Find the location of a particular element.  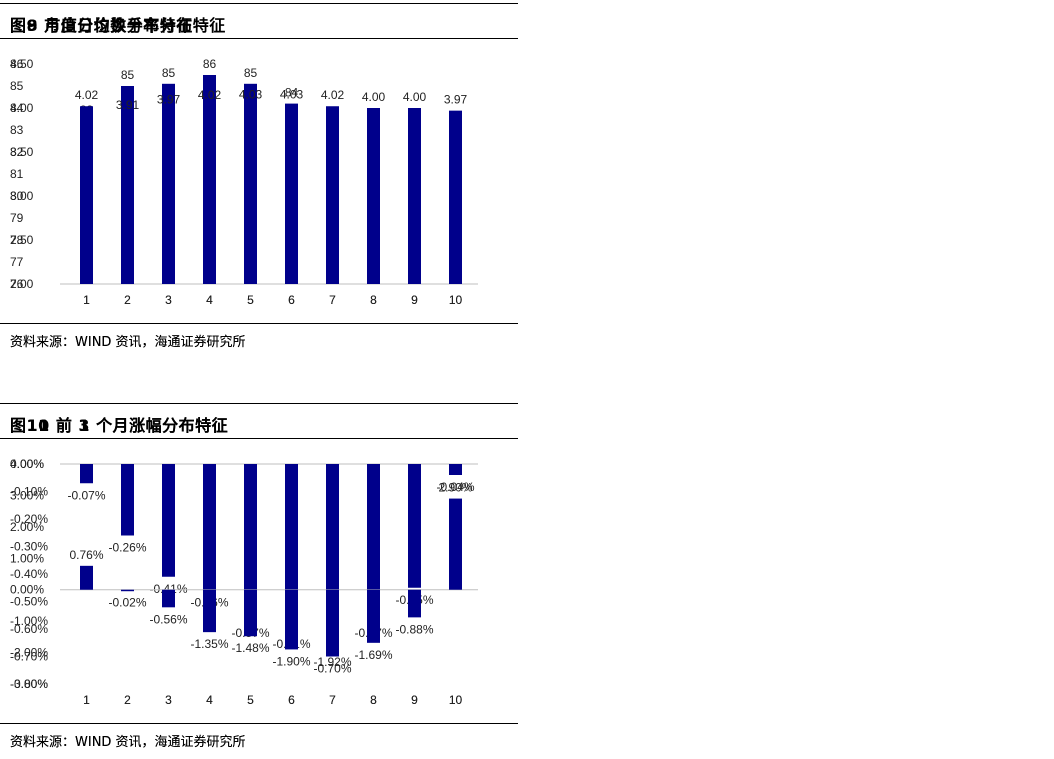

y-tick-label: 3.00 is located at coordinates (22, 196).